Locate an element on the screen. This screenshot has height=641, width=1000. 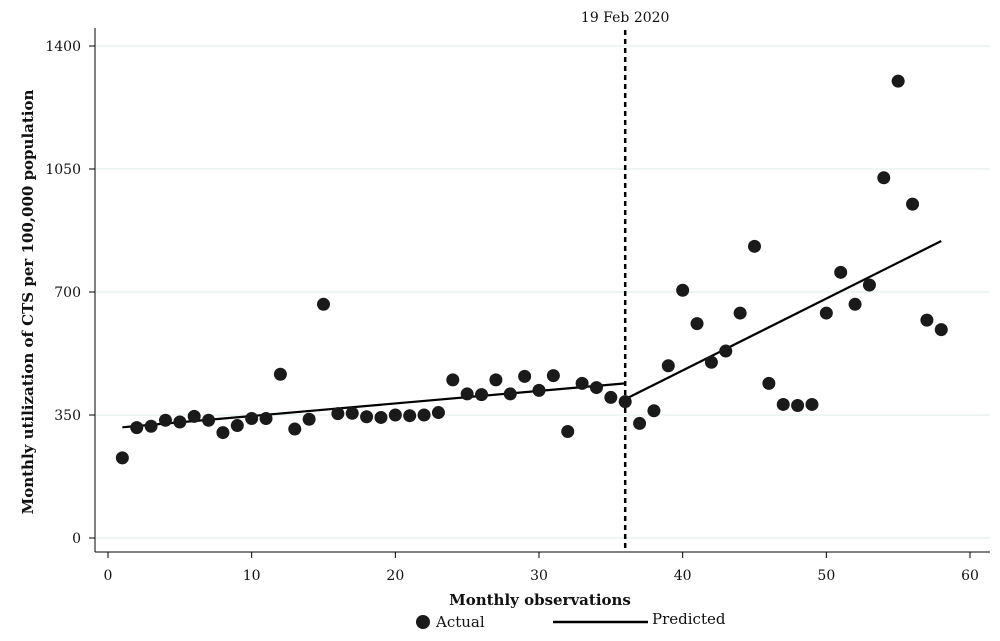
x-tick-label-1: 10 is located at coordinates (252, 576).